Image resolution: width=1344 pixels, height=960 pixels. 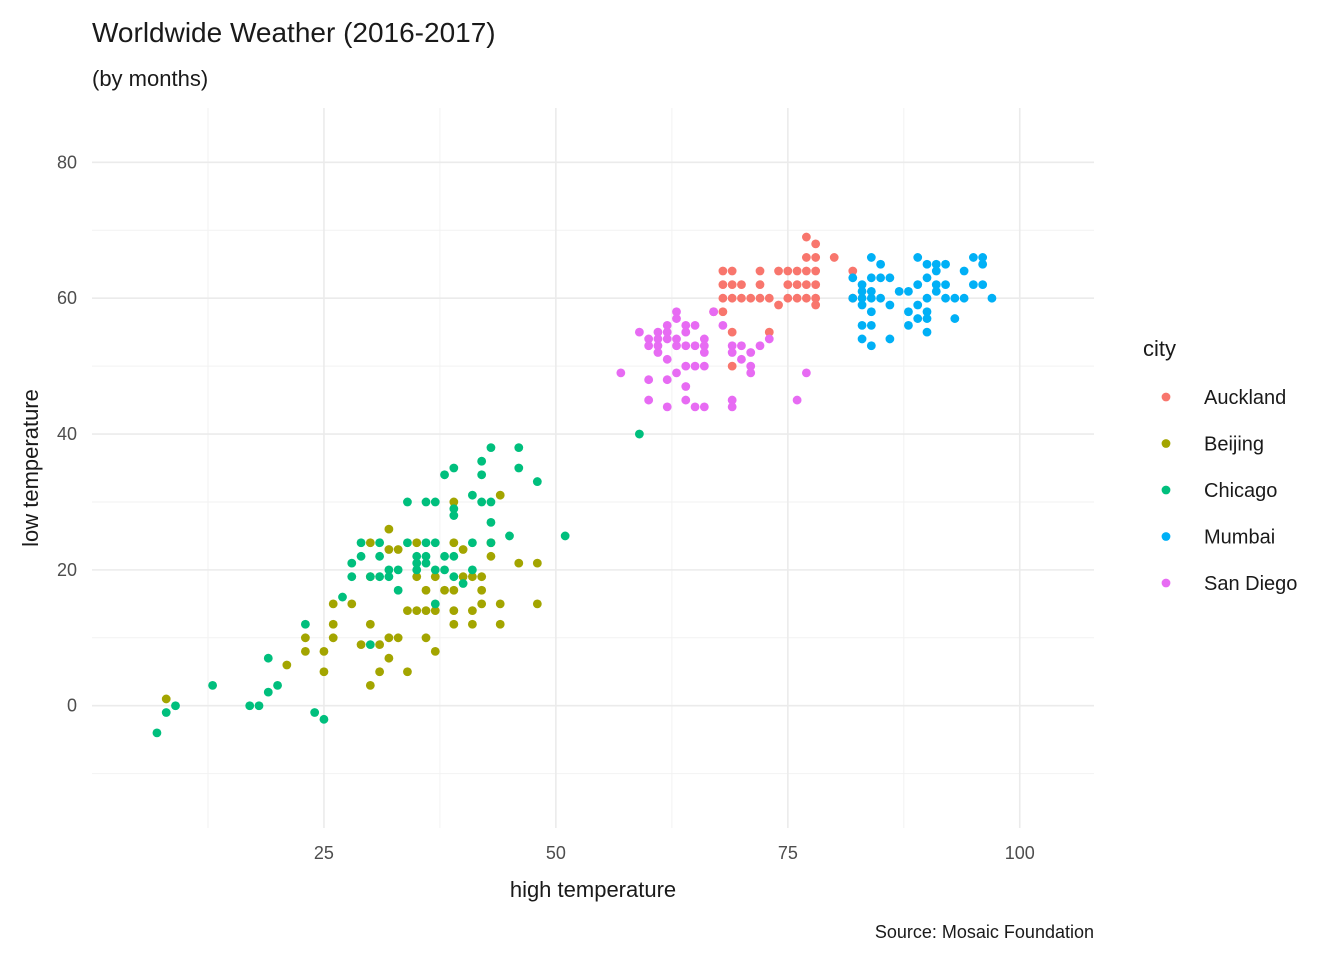 What do you see at coordinates (1250, 584) in the screenshot?
I see `legend-label-san-diego: San Diego` at bounding box center [1250, 584].